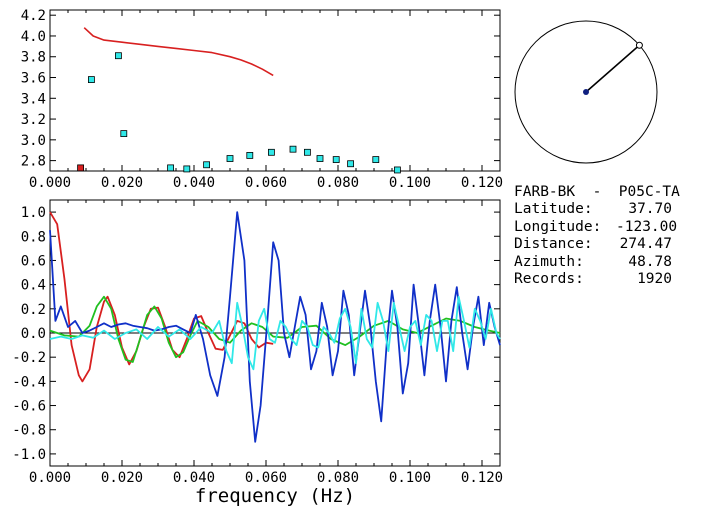 The height and width of the screenshot is (519, 704). Describe the element at coordinates (33, 16) in the screenshot. I see `top-y-tick-label: 4.2` at that location.